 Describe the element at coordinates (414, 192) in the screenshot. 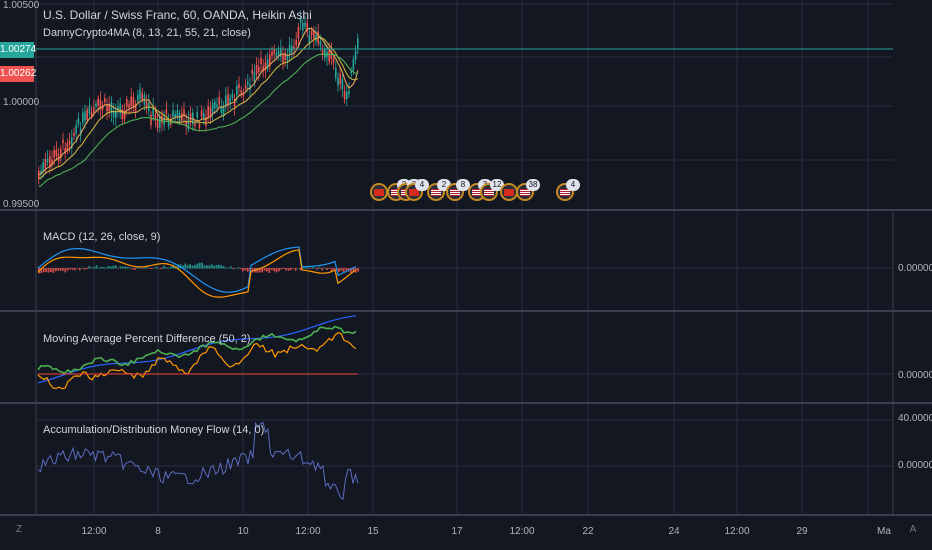

I see `swiss-flag-icon` at that location.